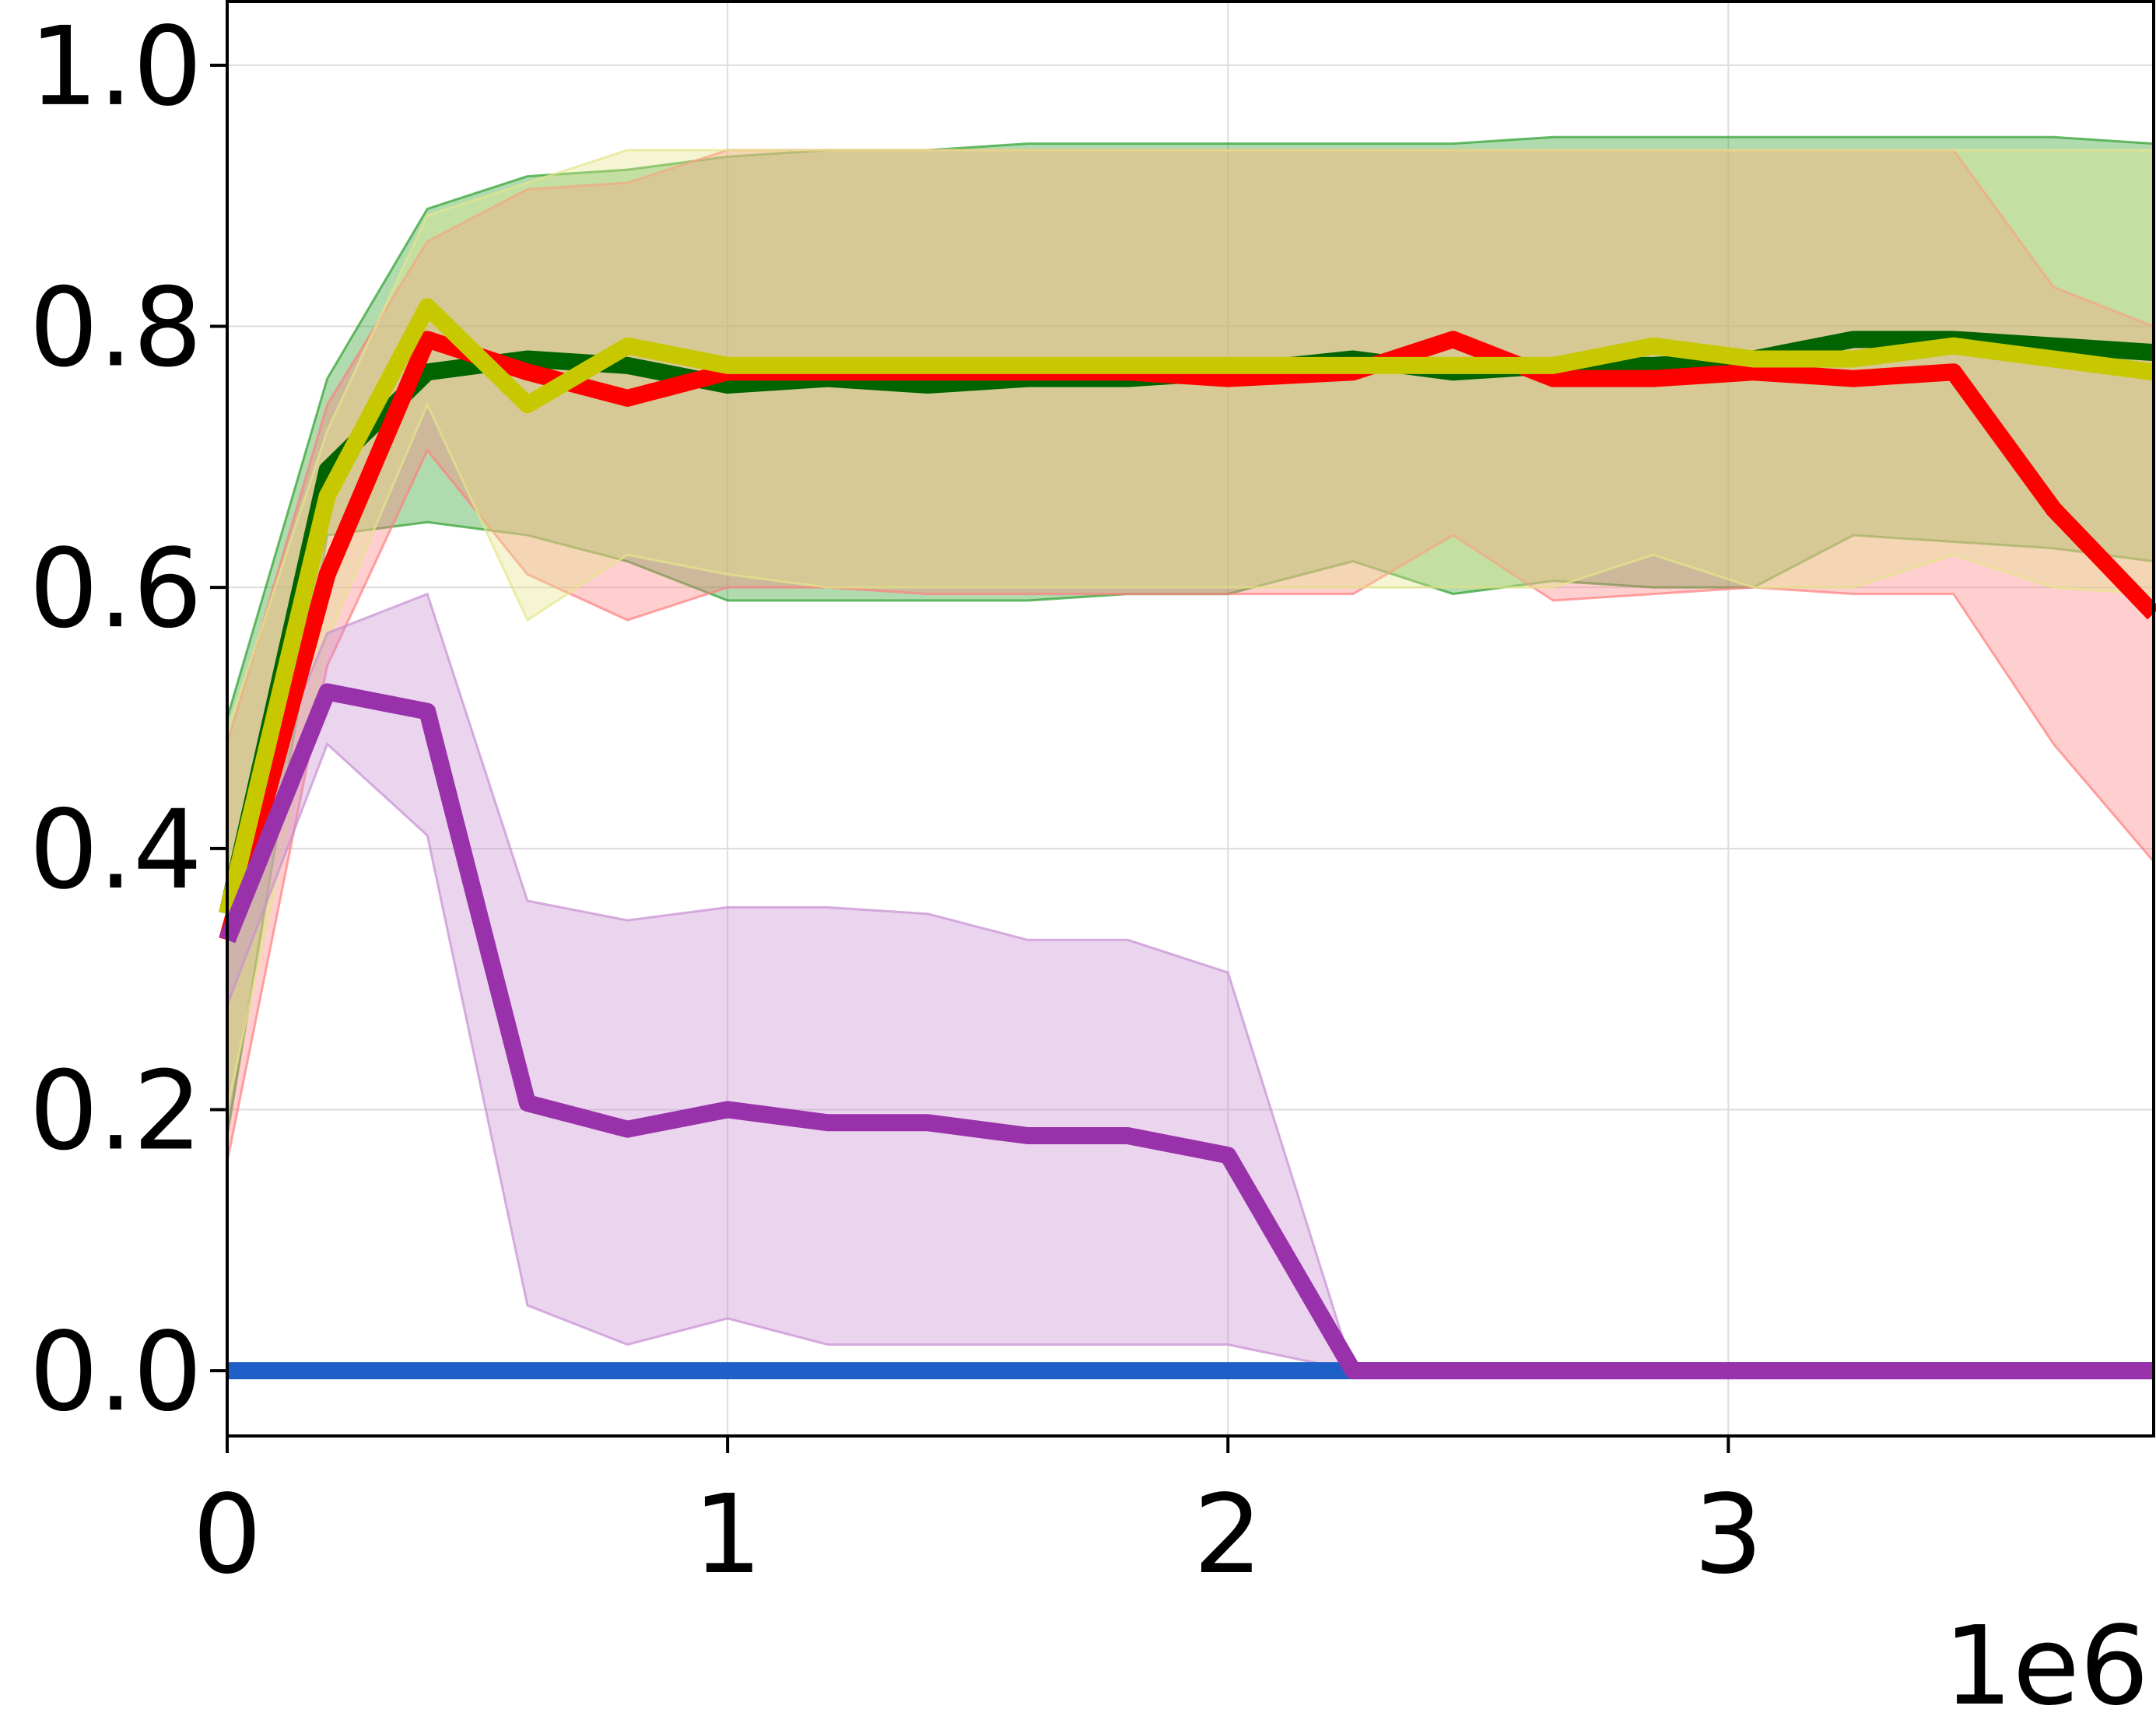 This screenshot has height=1723, width=2156. What do you see at coordinates (1228, 1535) in the screenshot?
I see `x-tick-label: 2` at bounding box center [1228, 1535].